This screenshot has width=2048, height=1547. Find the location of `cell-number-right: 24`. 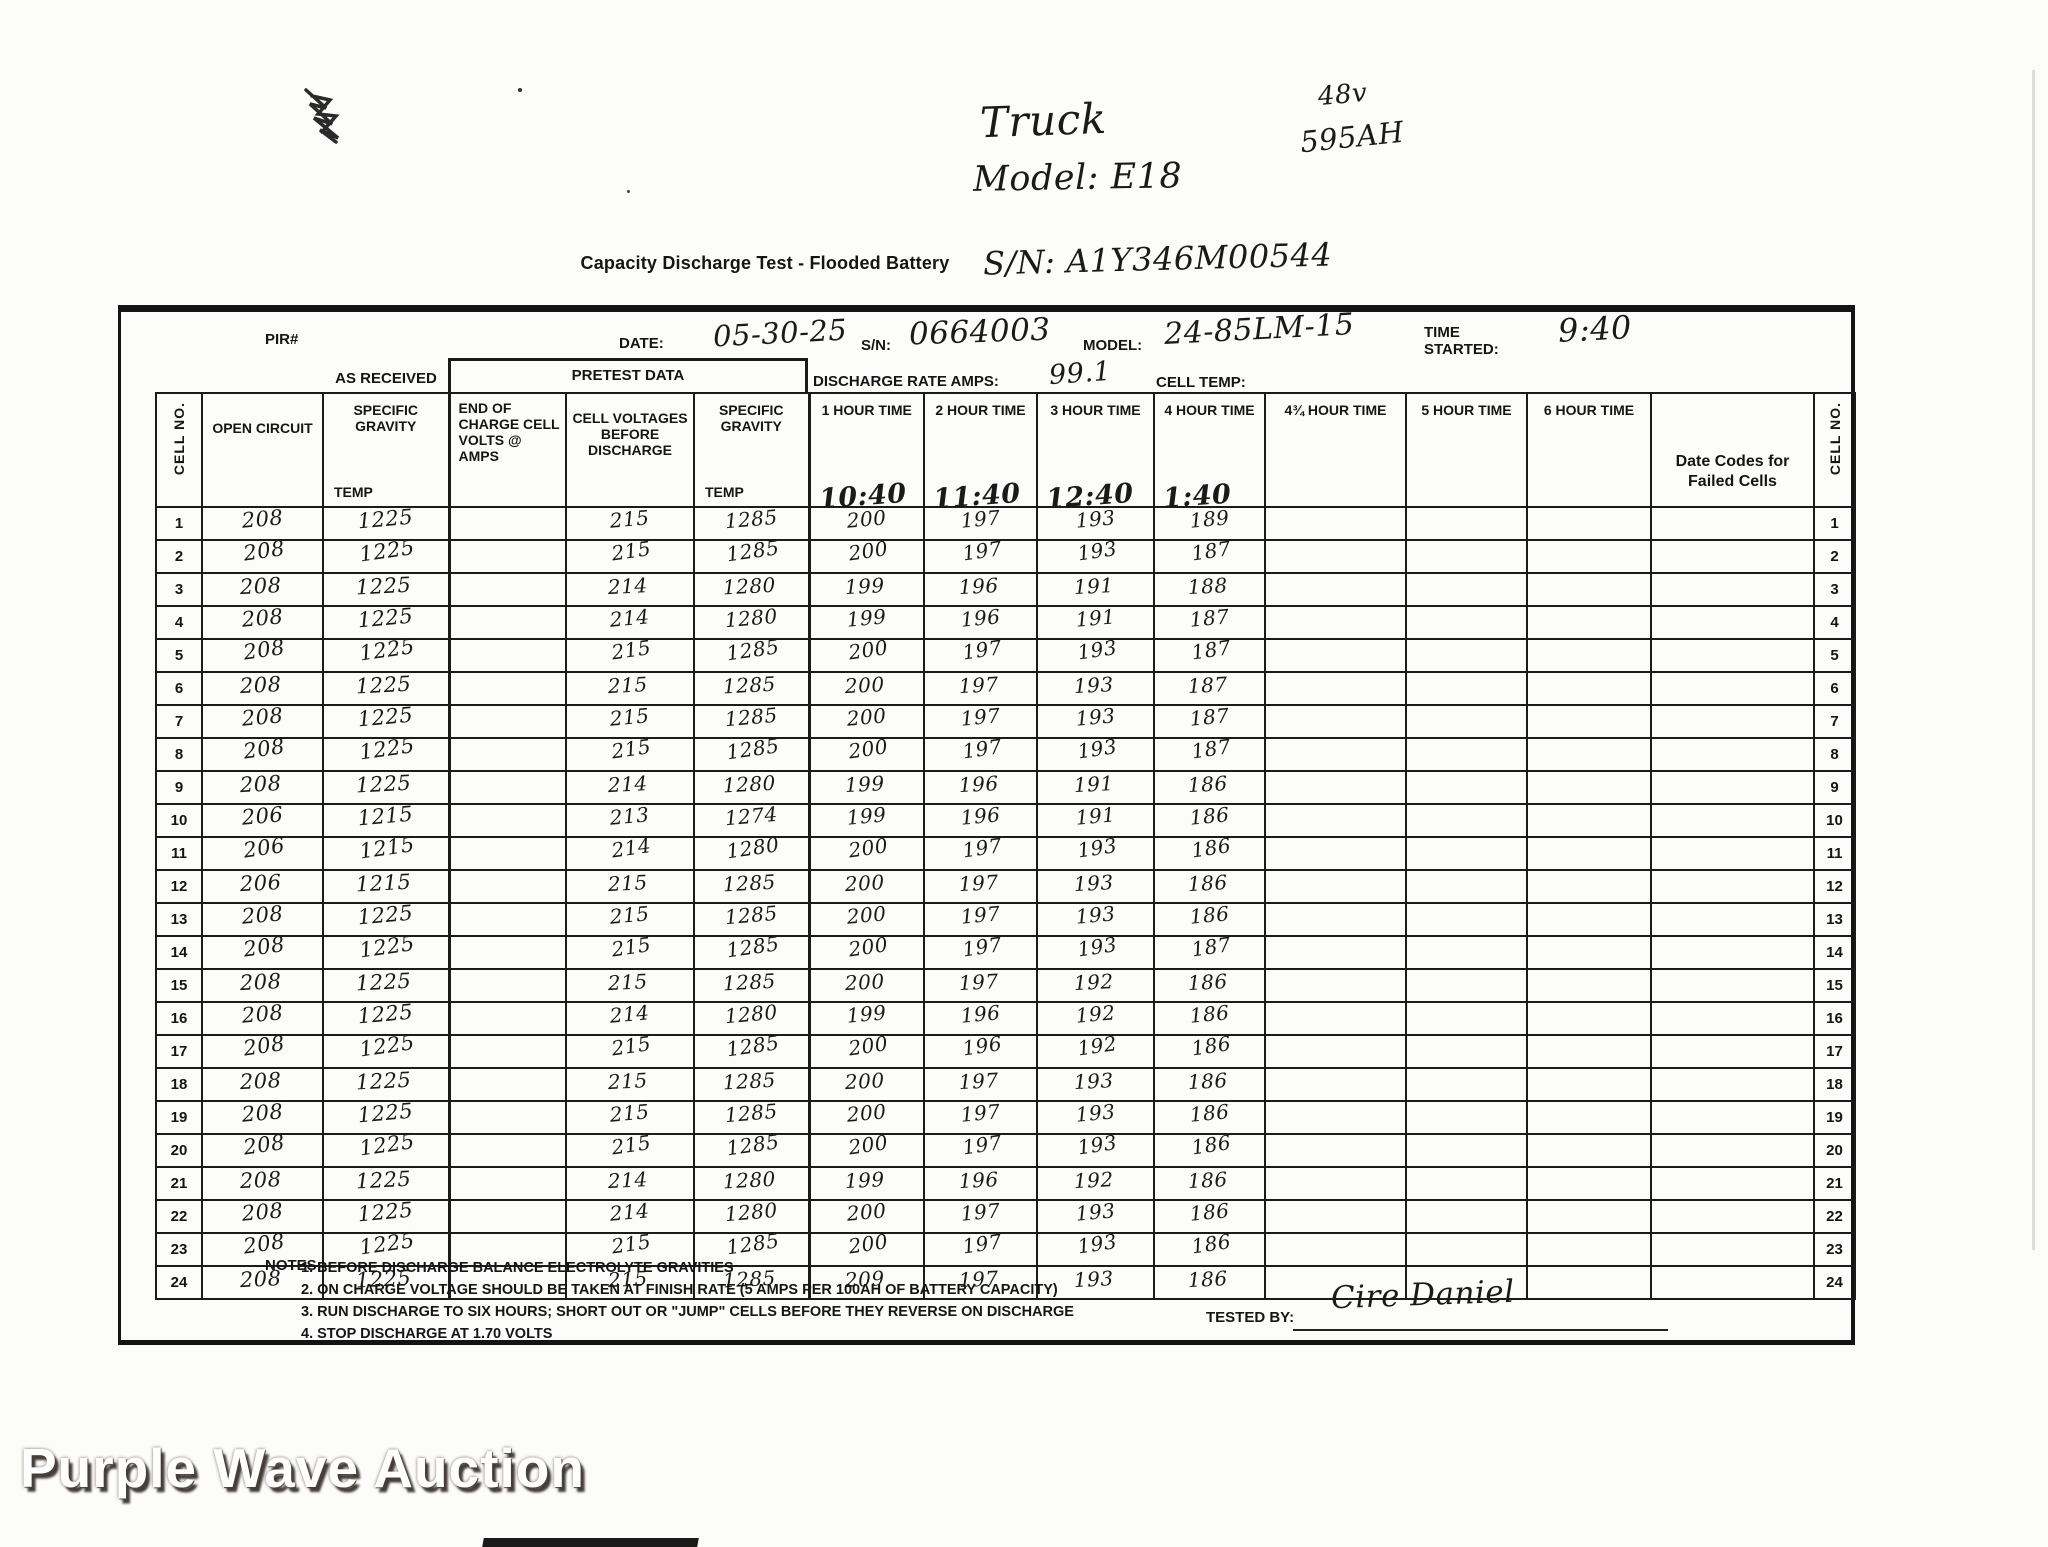

cell-number-right: 24 is located at coordinates (1834, 1282).